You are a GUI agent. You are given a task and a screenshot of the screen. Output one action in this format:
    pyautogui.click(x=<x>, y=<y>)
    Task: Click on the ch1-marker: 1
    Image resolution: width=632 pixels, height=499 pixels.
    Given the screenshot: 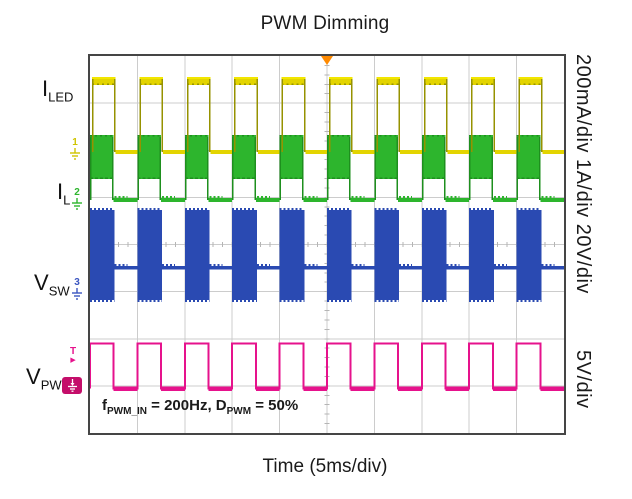 What is the action you would take?
    pyautogui.click(x=75, y=149)
    